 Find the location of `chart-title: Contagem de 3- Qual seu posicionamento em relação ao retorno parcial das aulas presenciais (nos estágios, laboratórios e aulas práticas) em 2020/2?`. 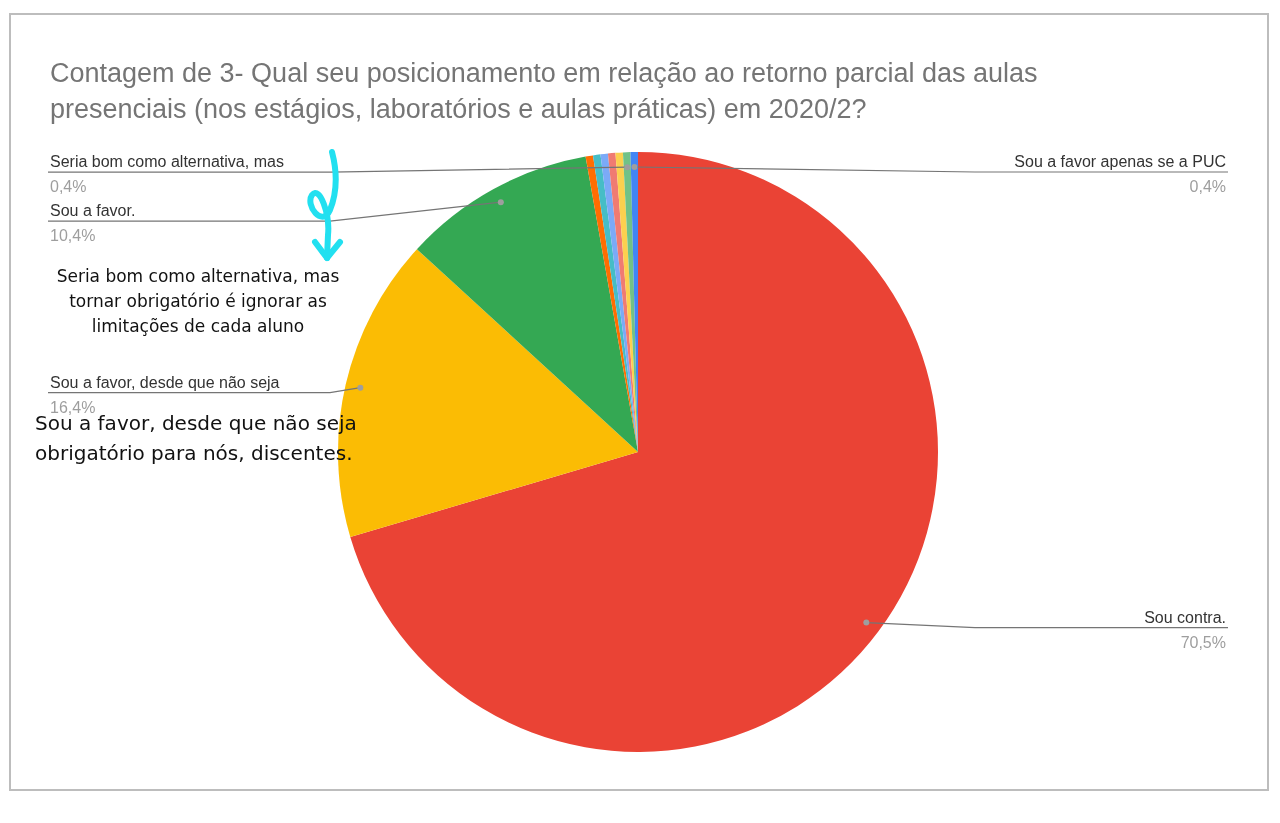

chart-title: Contagem de 3- Qual seu posicionamento em relação ao retorno parcial das aulas presenciais (nos estágios, laboratórios e aulas práticas) em 2020/2? is located at coordinates (544, 91).